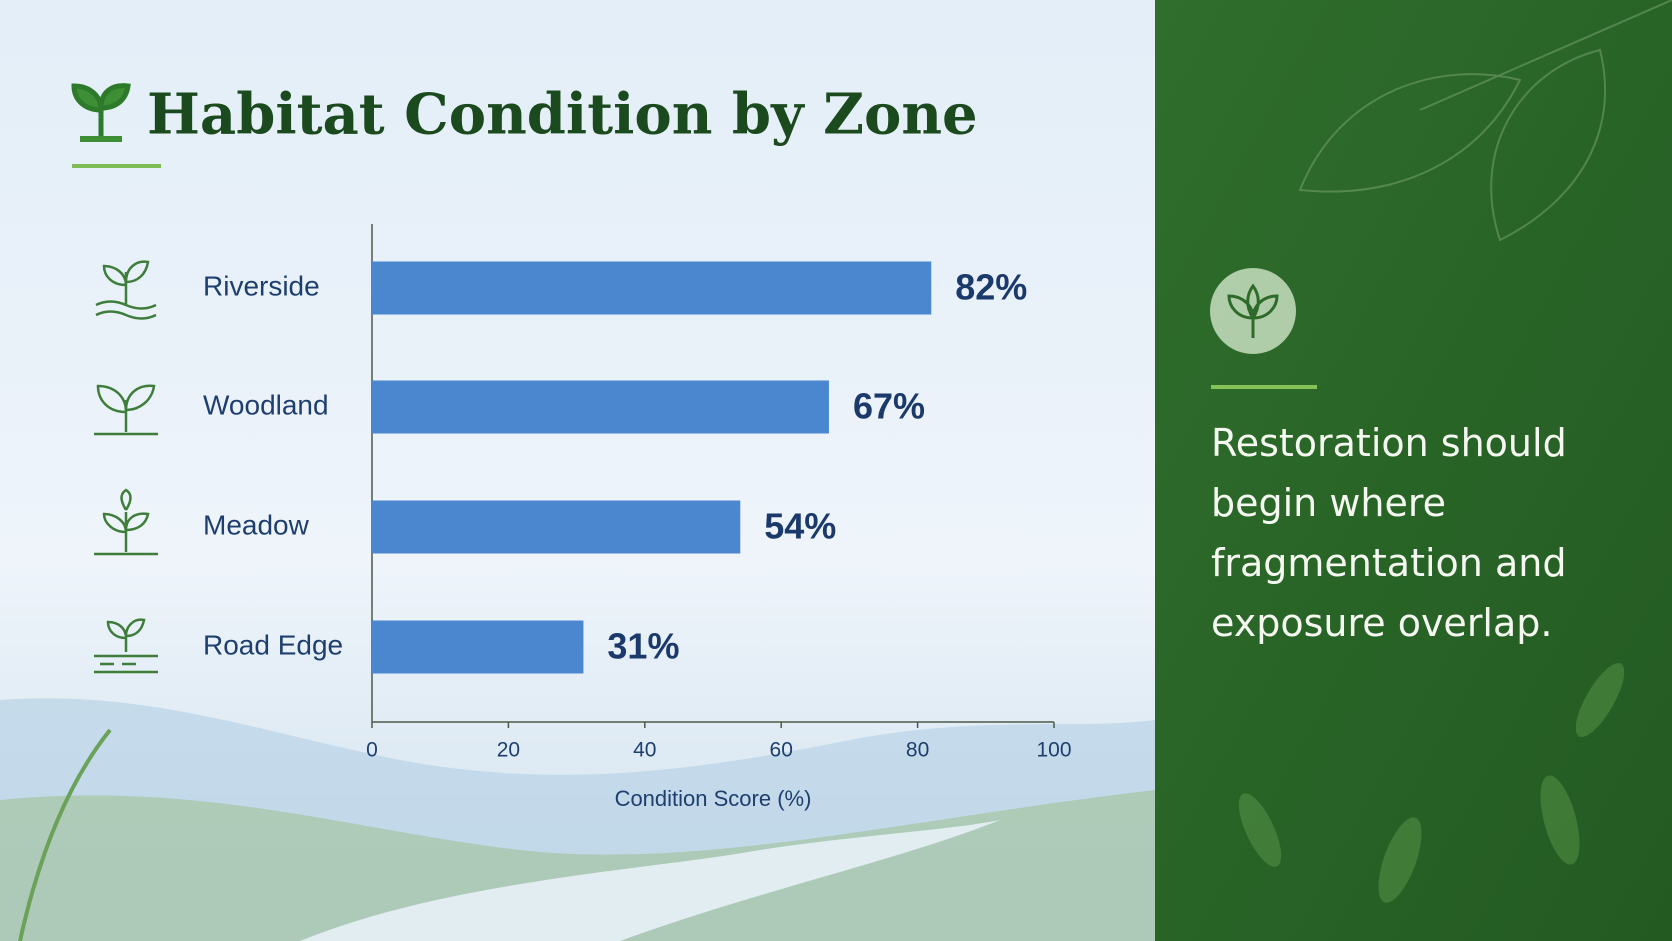 The image size is (1672, 941). I want to click on ferns, so click(1431, 782).